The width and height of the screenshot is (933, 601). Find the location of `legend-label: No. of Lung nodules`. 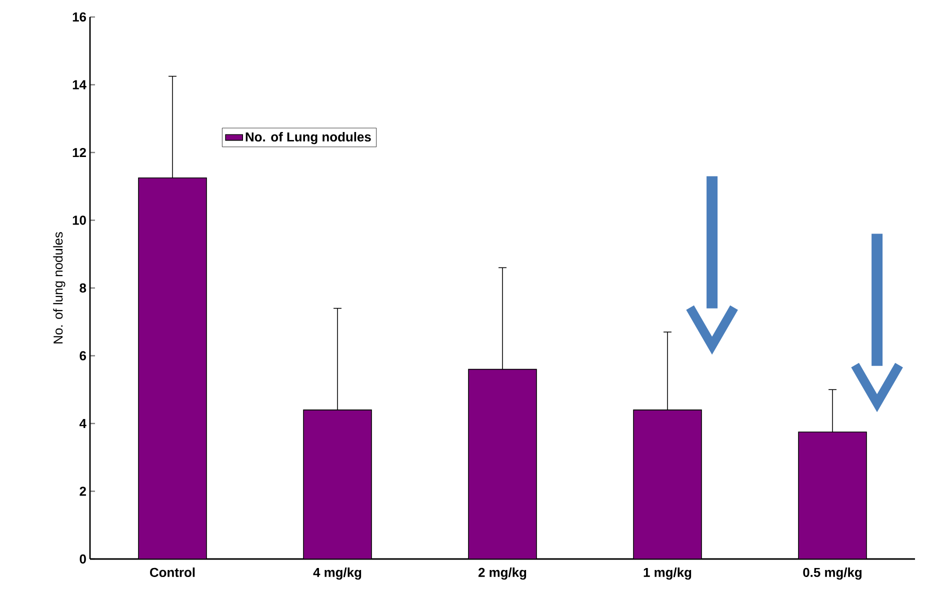

legend-label: No. of Lung nodules is located at coordinates (308, 138).